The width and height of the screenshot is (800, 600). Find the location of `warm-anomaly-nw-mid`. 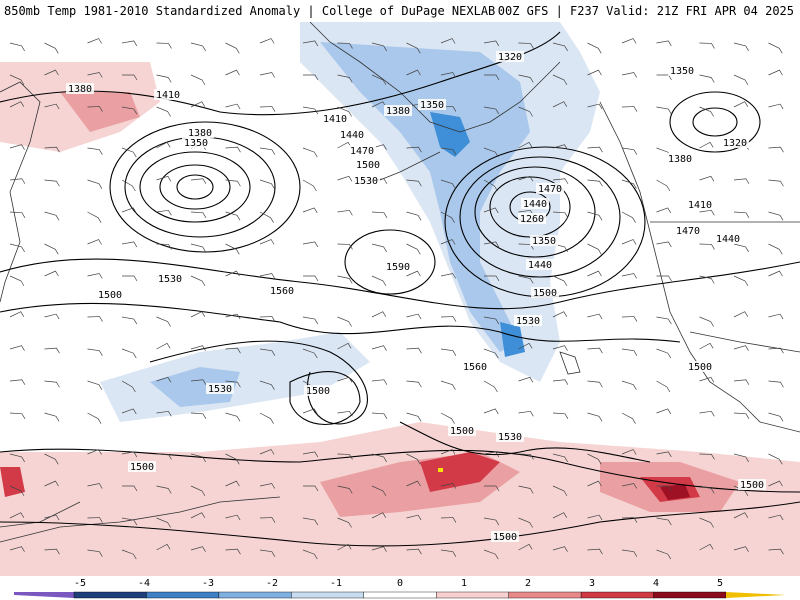

warm-anomaly-nw-mid is located at coordinates (100, 112).